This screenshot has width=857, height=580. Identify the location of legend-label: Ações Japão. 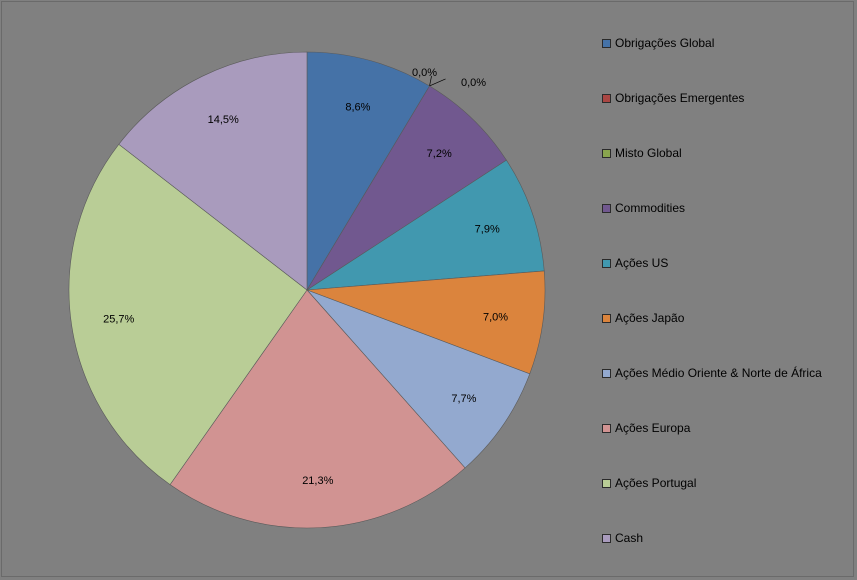
(650, 318).